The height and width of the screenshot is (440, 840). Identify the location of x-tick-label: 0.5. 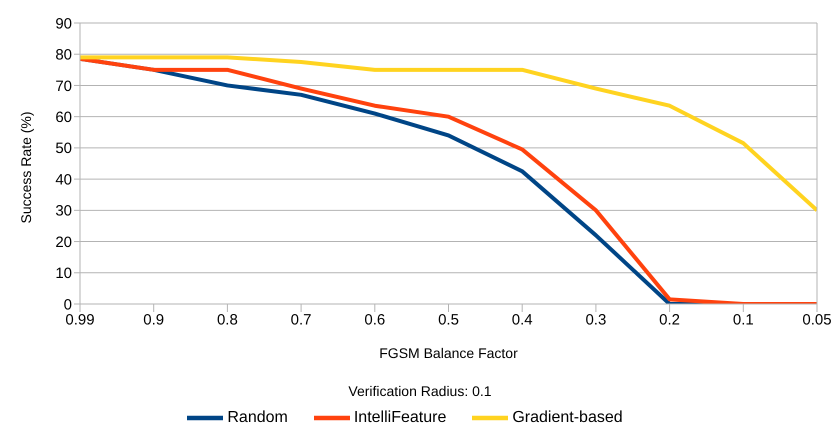
(448, 320).